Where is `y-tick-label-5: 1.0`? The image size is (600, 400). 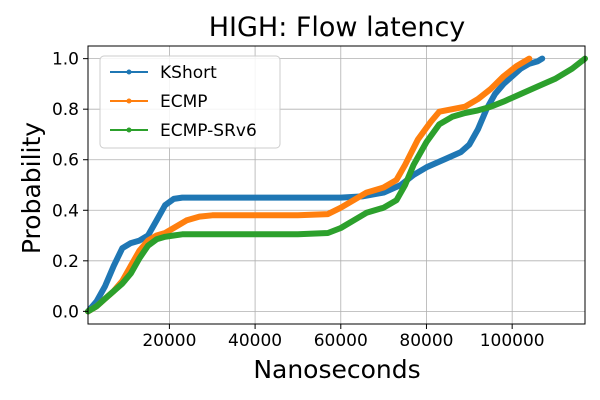 y-tick-label-5: 1.0 is located at coordinates (65, 60).